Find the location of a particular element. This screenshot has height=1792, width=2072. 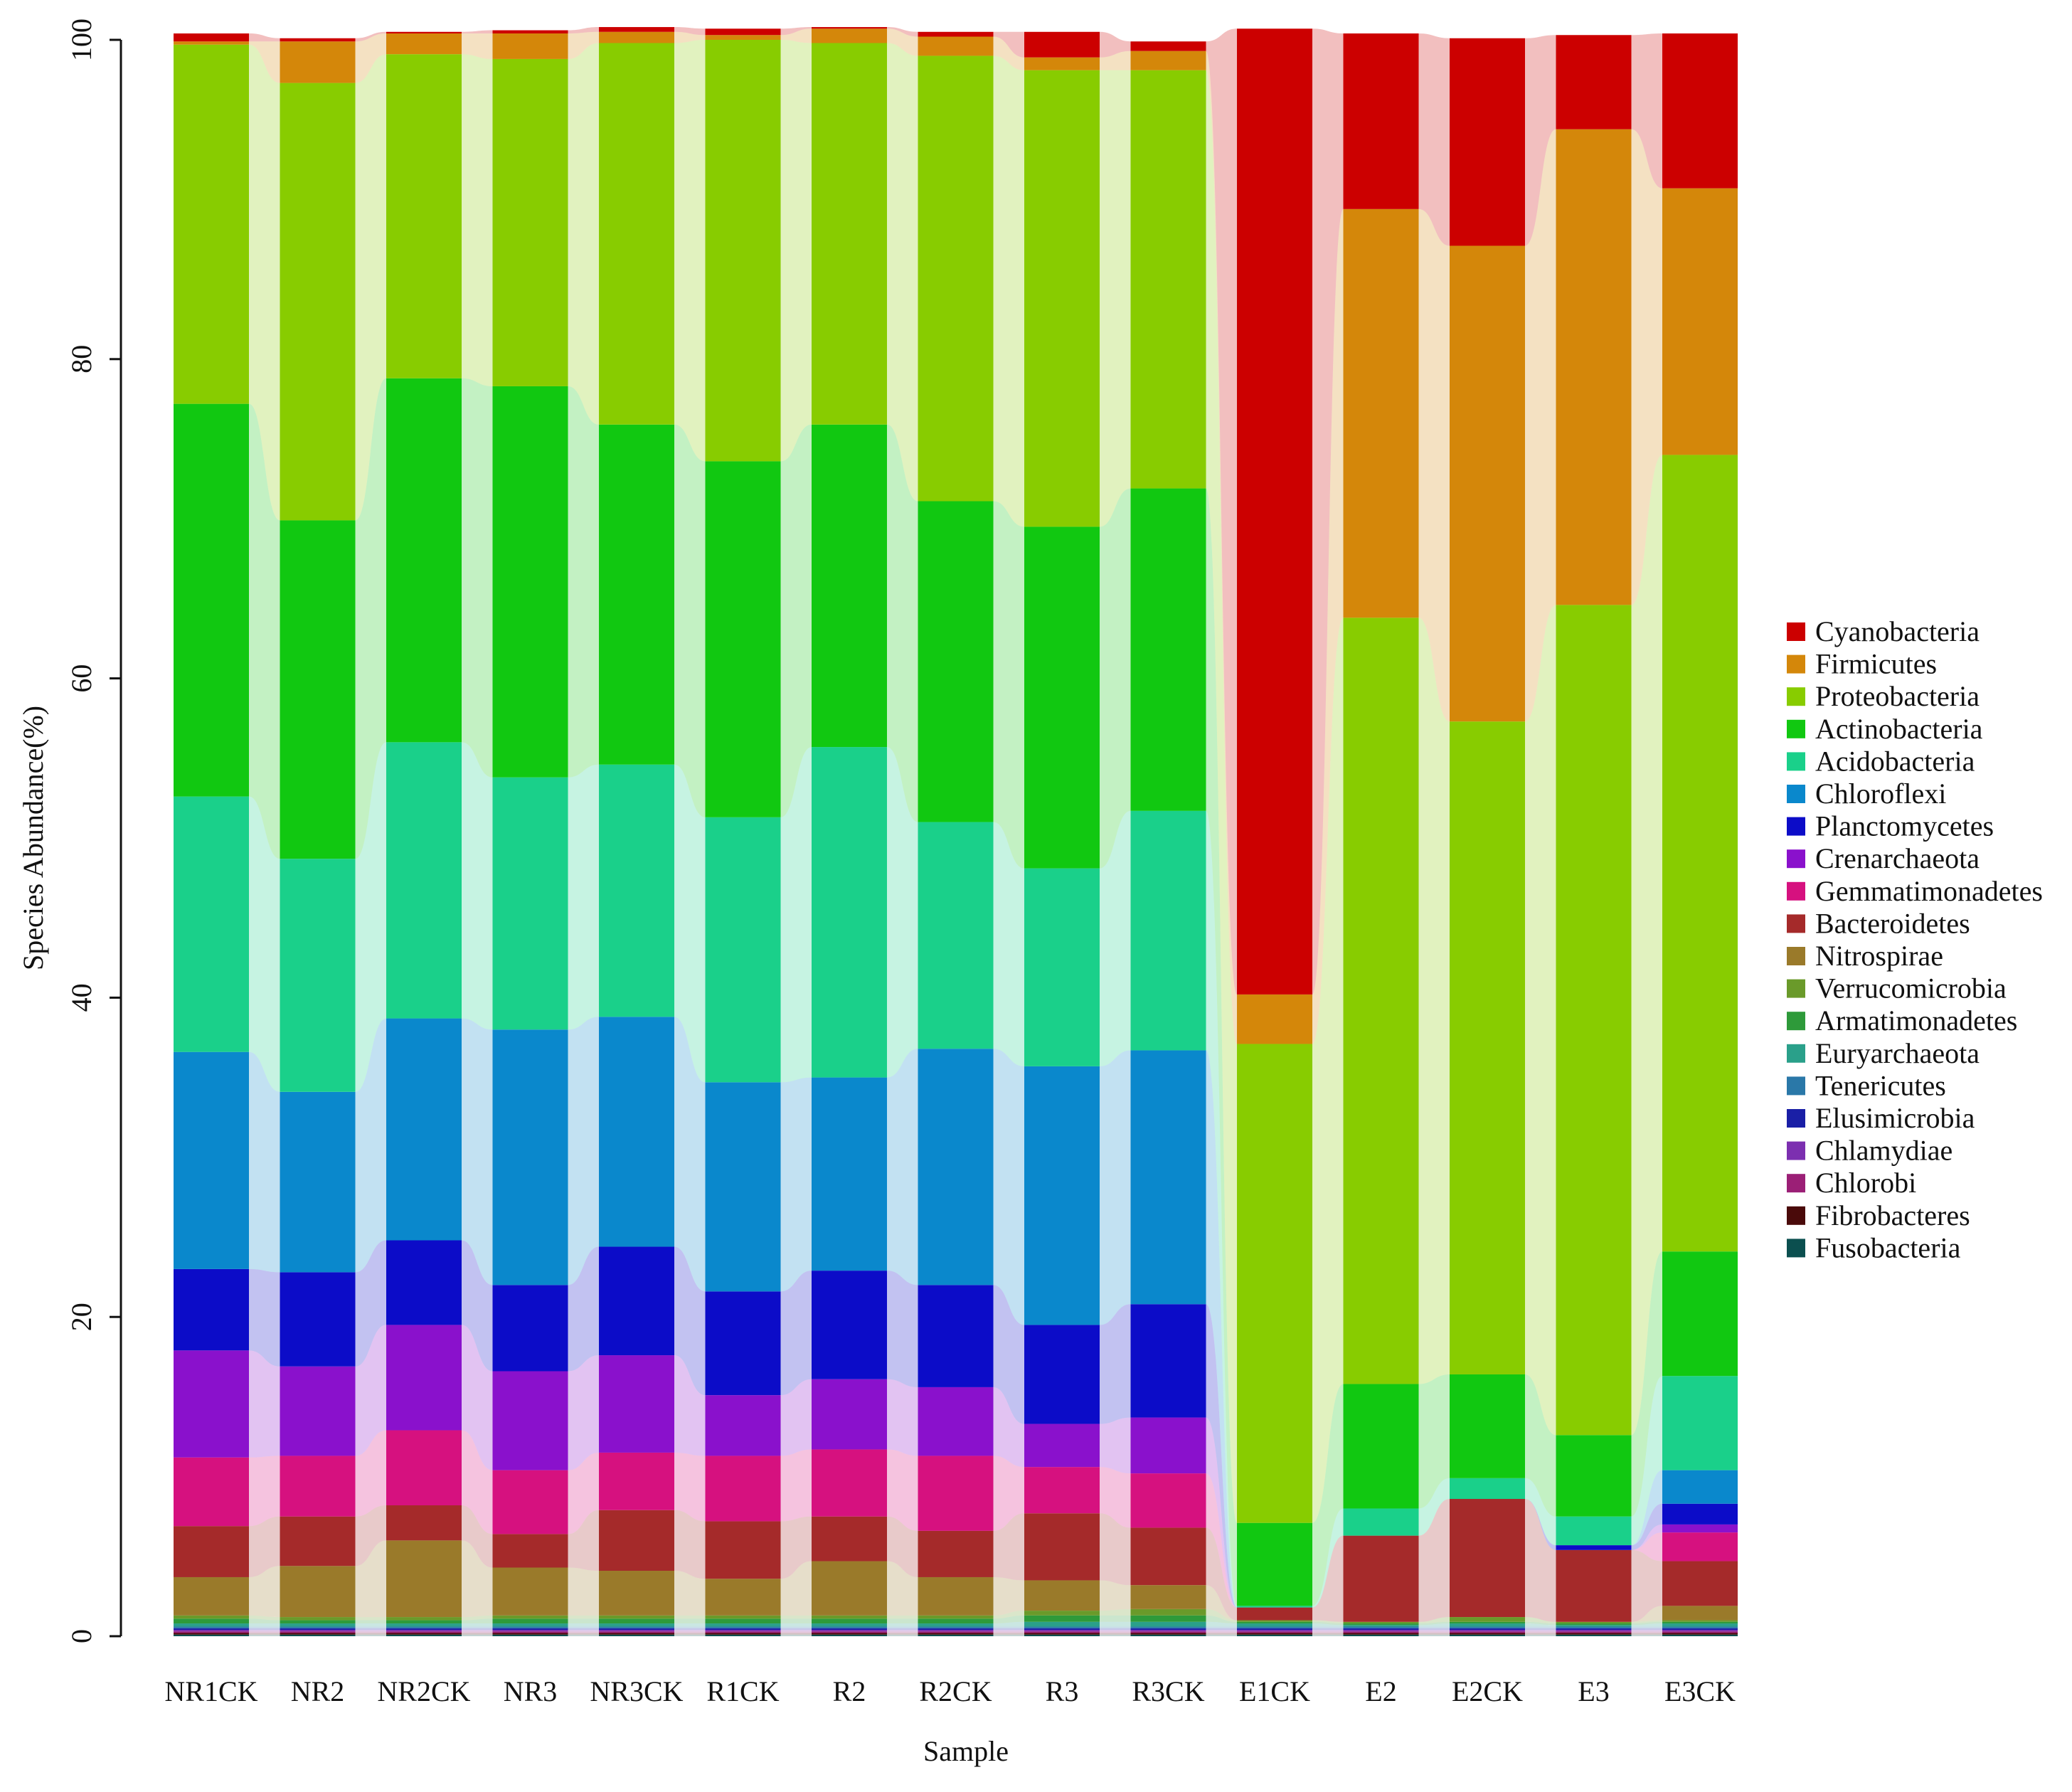

legend-label: Tenericutes is located at coordinates (1880, 1085).